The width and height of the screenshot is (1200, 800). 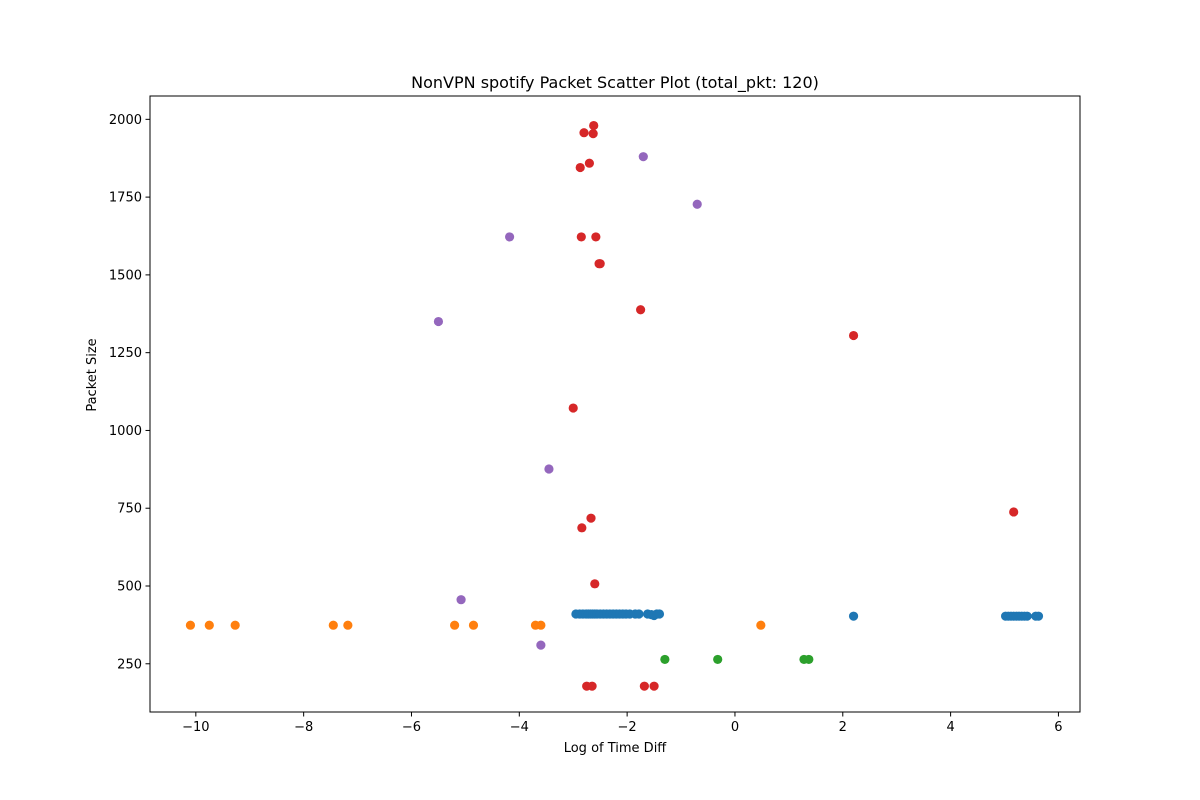 What do you see at coordinates (1058, 727) in the screenshot?
I see `x-tick-label: 6` at bounding box center [1058, 727].